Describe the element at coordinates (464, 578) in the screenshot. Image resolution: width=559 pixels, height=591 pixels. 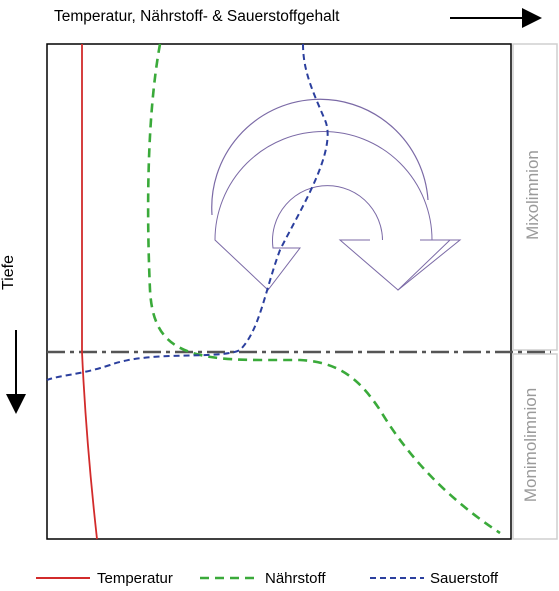
I see `legend-oxygen-label: Sauerstoff` at that location.